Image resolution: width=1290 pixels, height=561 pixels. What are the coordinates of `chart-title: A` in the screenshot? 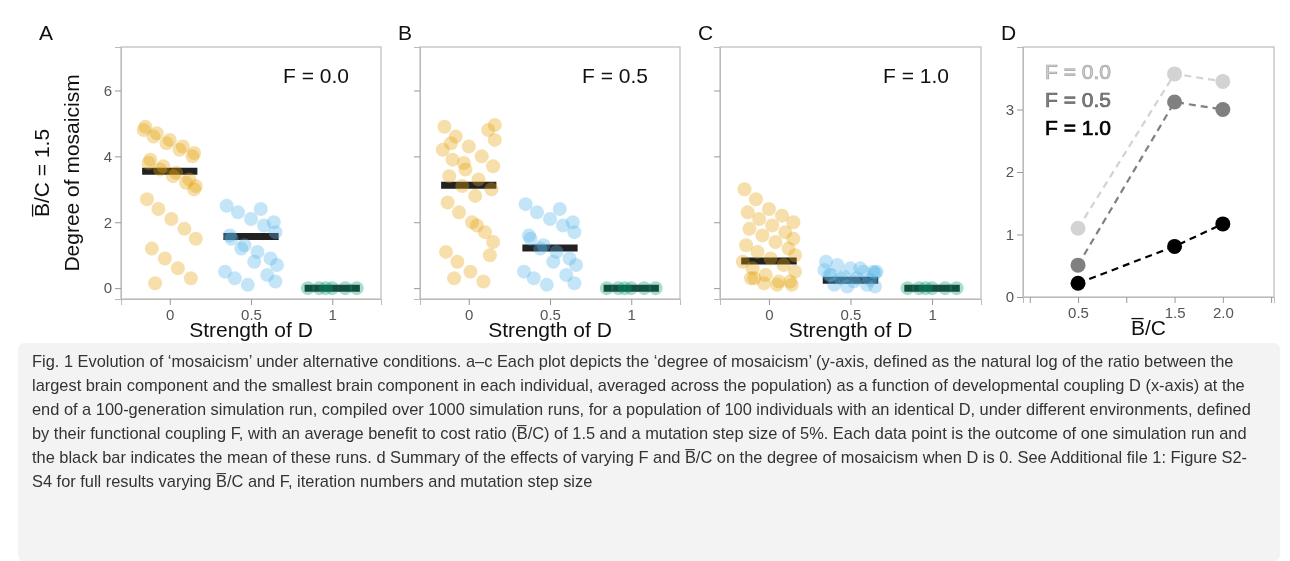 It's located at (46, 32).